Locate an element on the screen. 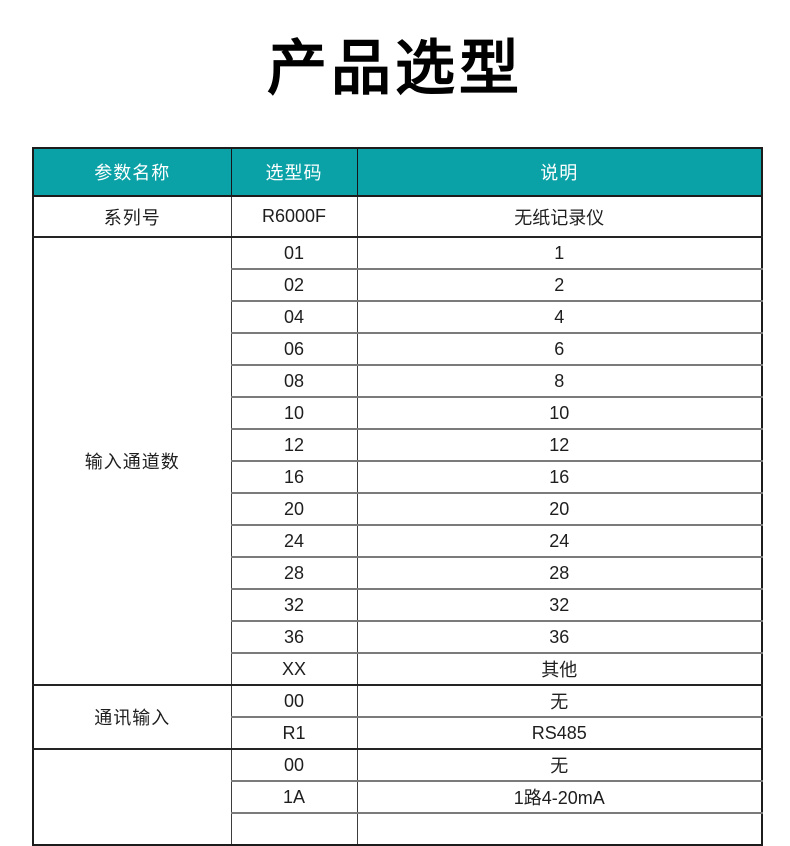 This screenshot has width=790, height=846. table-row: 04 4 is located at coordinates (397, 316).